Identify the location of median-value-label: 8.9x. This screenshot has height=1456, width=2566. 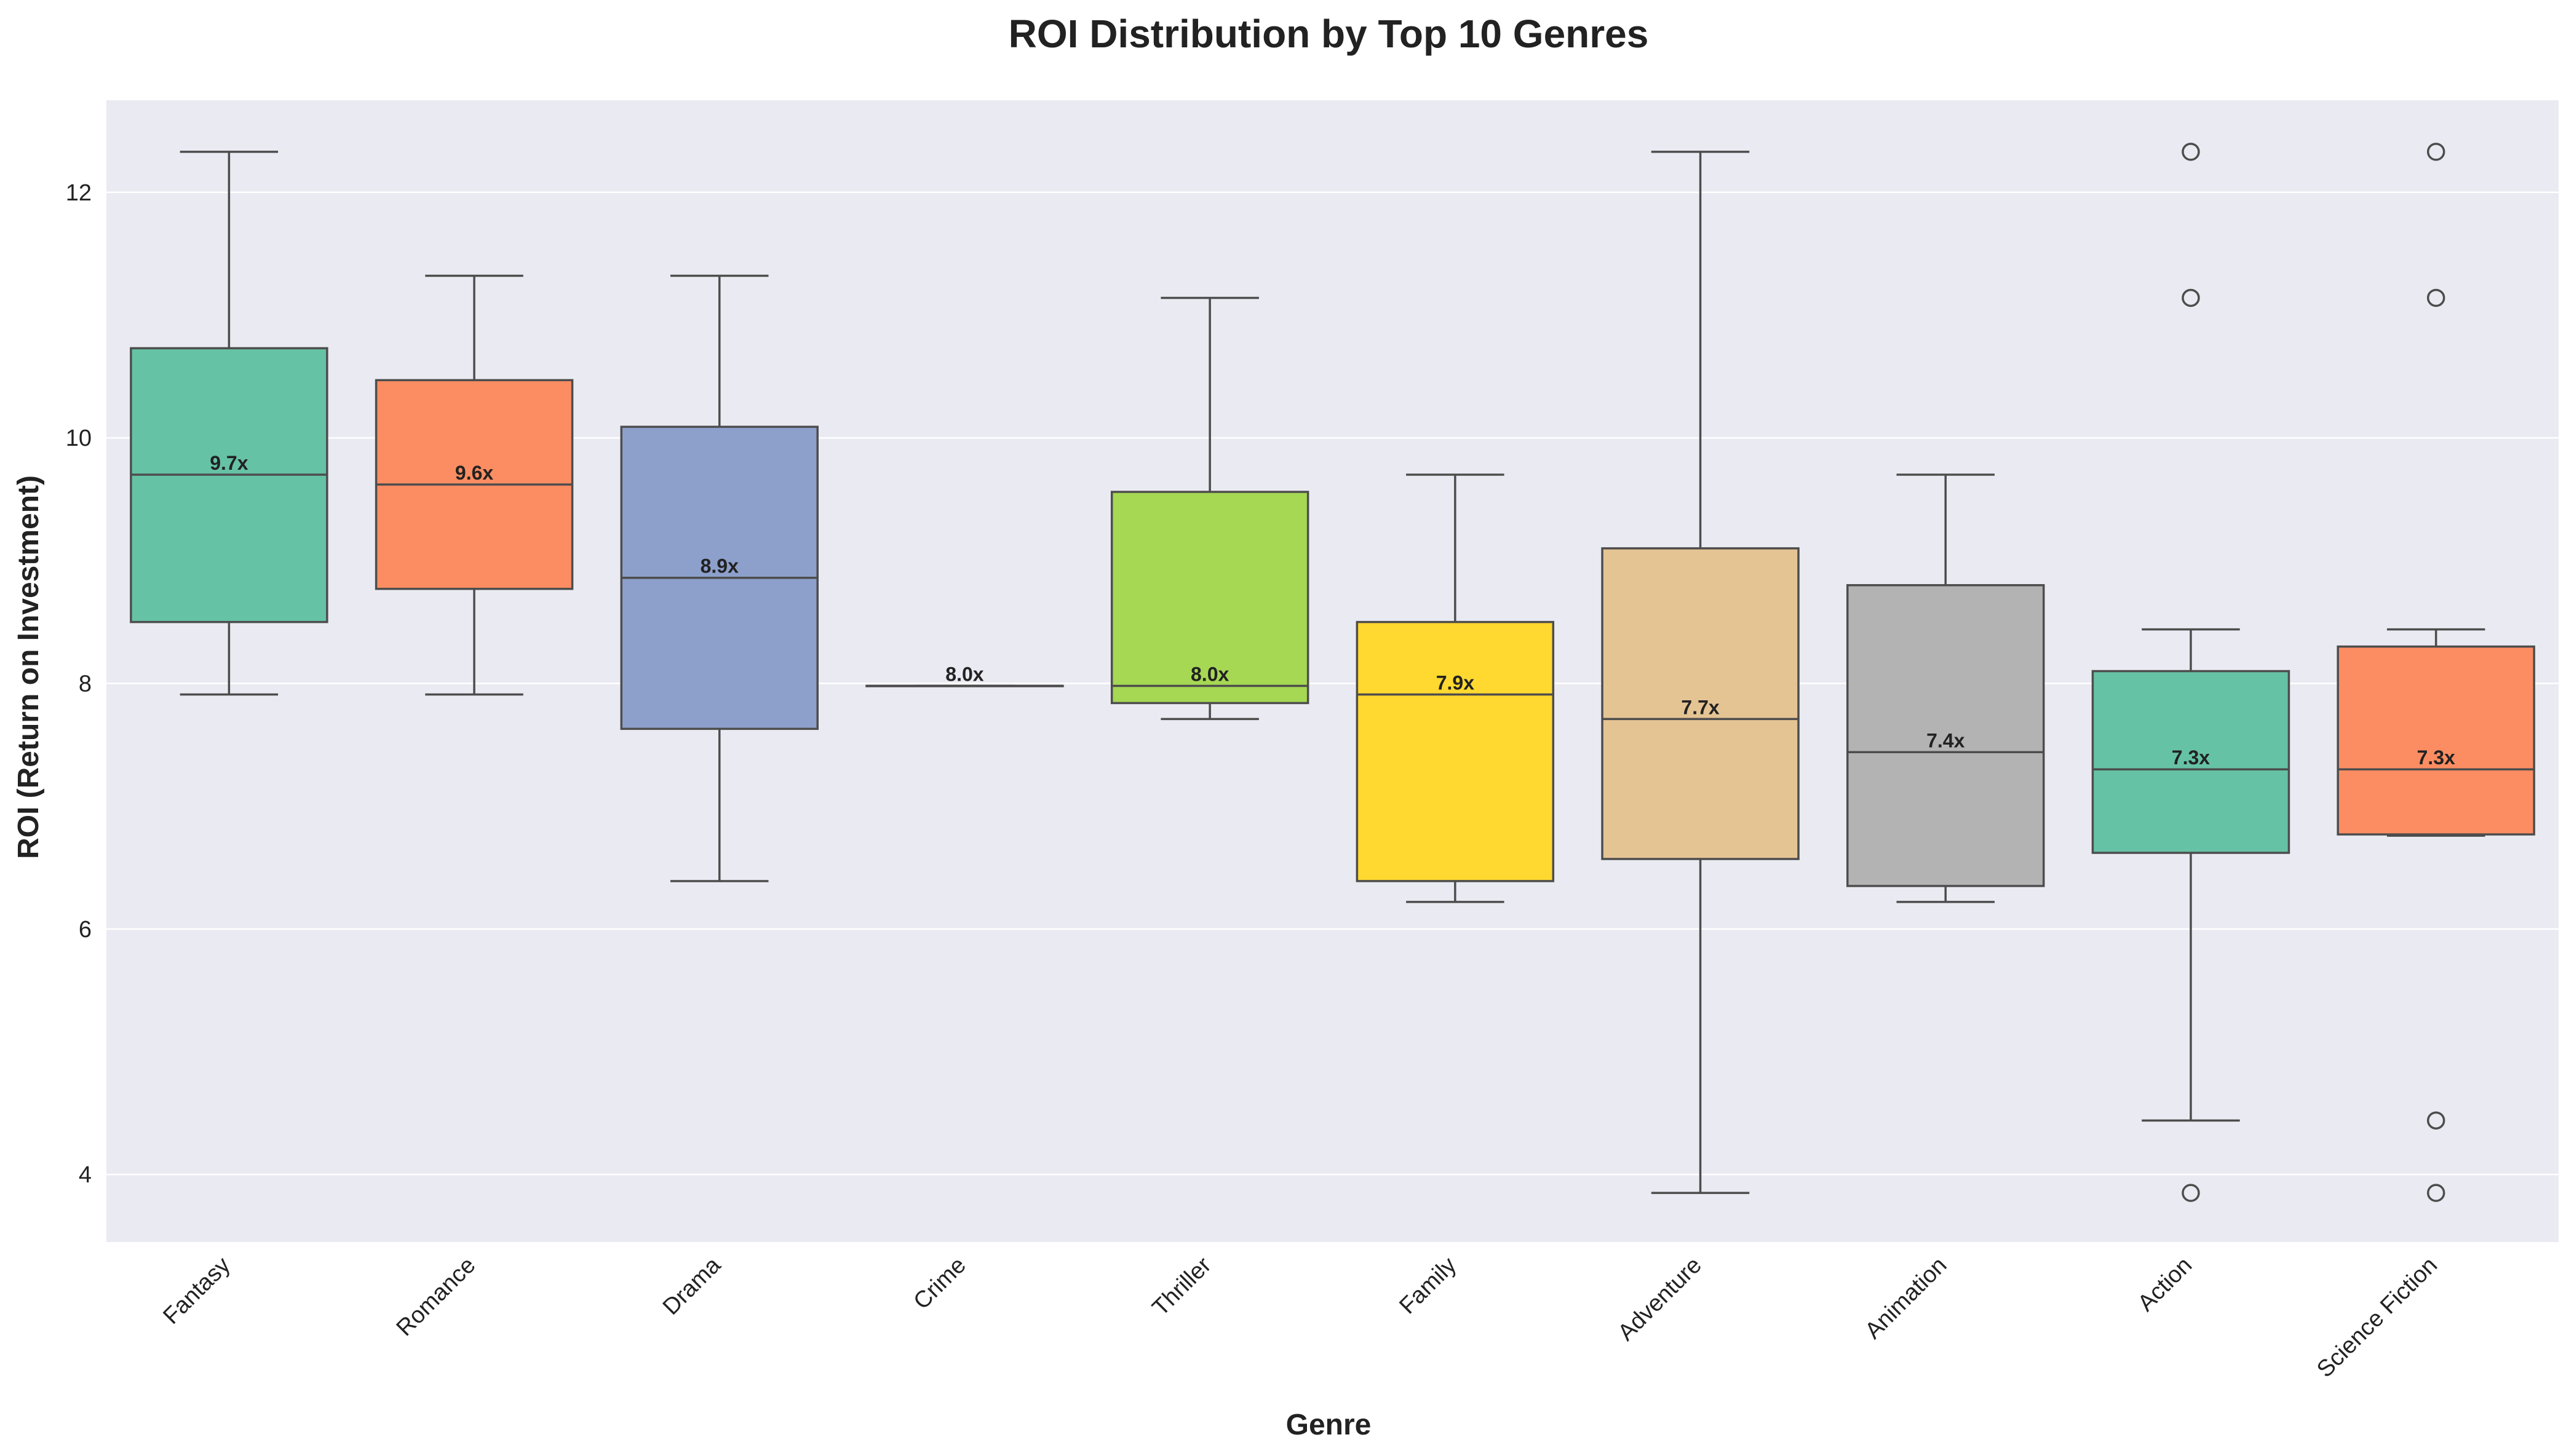
(720, 566).